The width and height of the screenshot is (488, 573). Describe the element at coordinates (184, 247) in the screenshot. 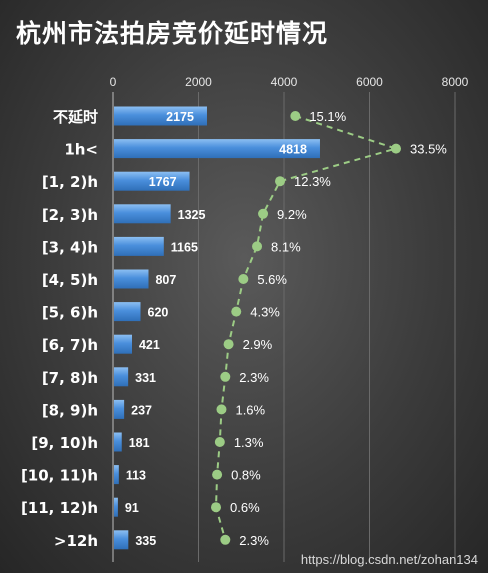

I see `bar-value-label: 1165` at that location.